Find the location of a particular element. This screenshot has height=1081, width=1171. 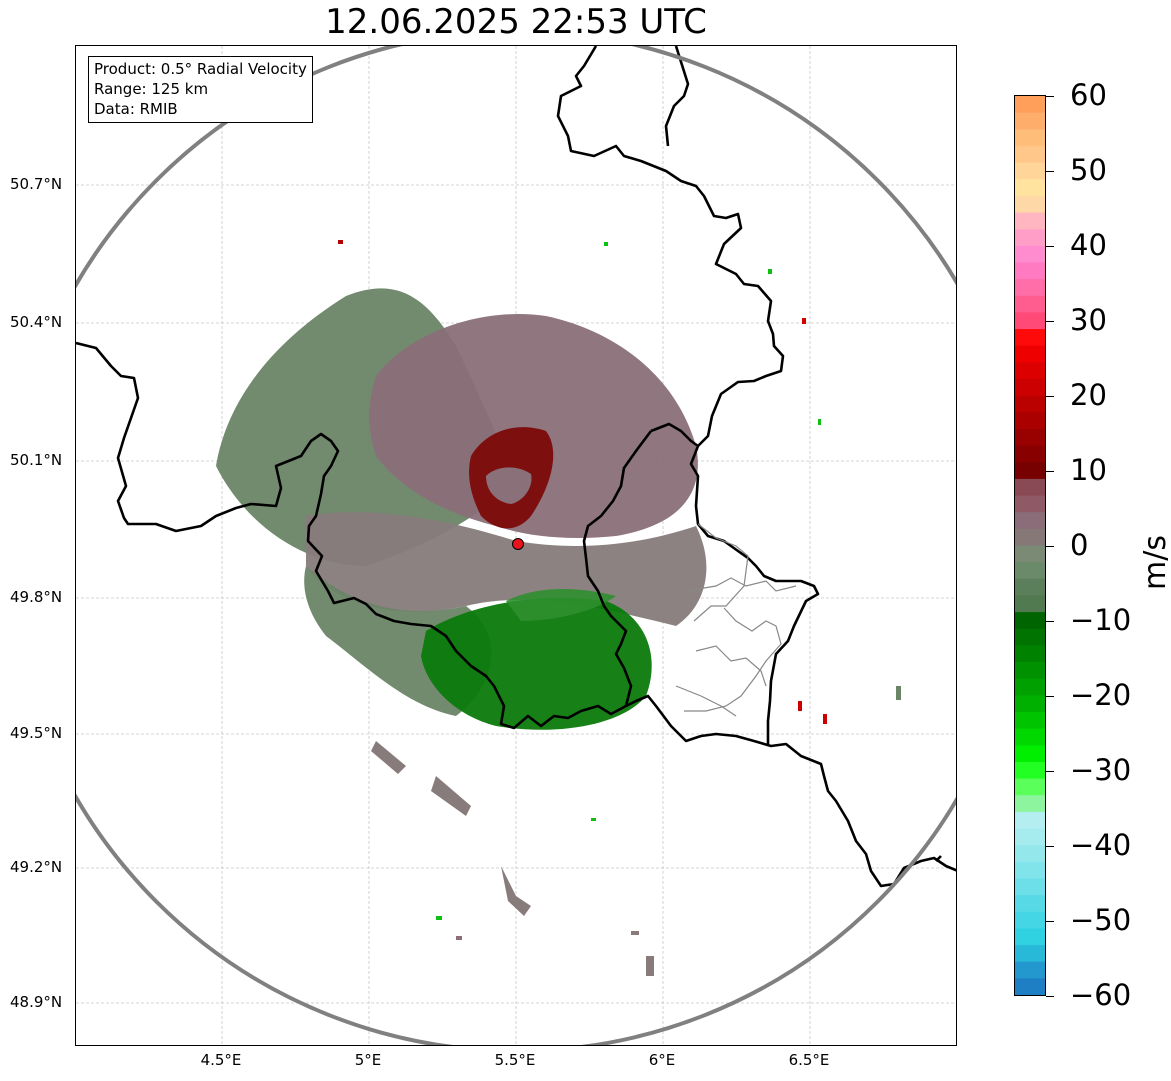

data-source-label: Data: RMIB is located at coordinates (136, 109).